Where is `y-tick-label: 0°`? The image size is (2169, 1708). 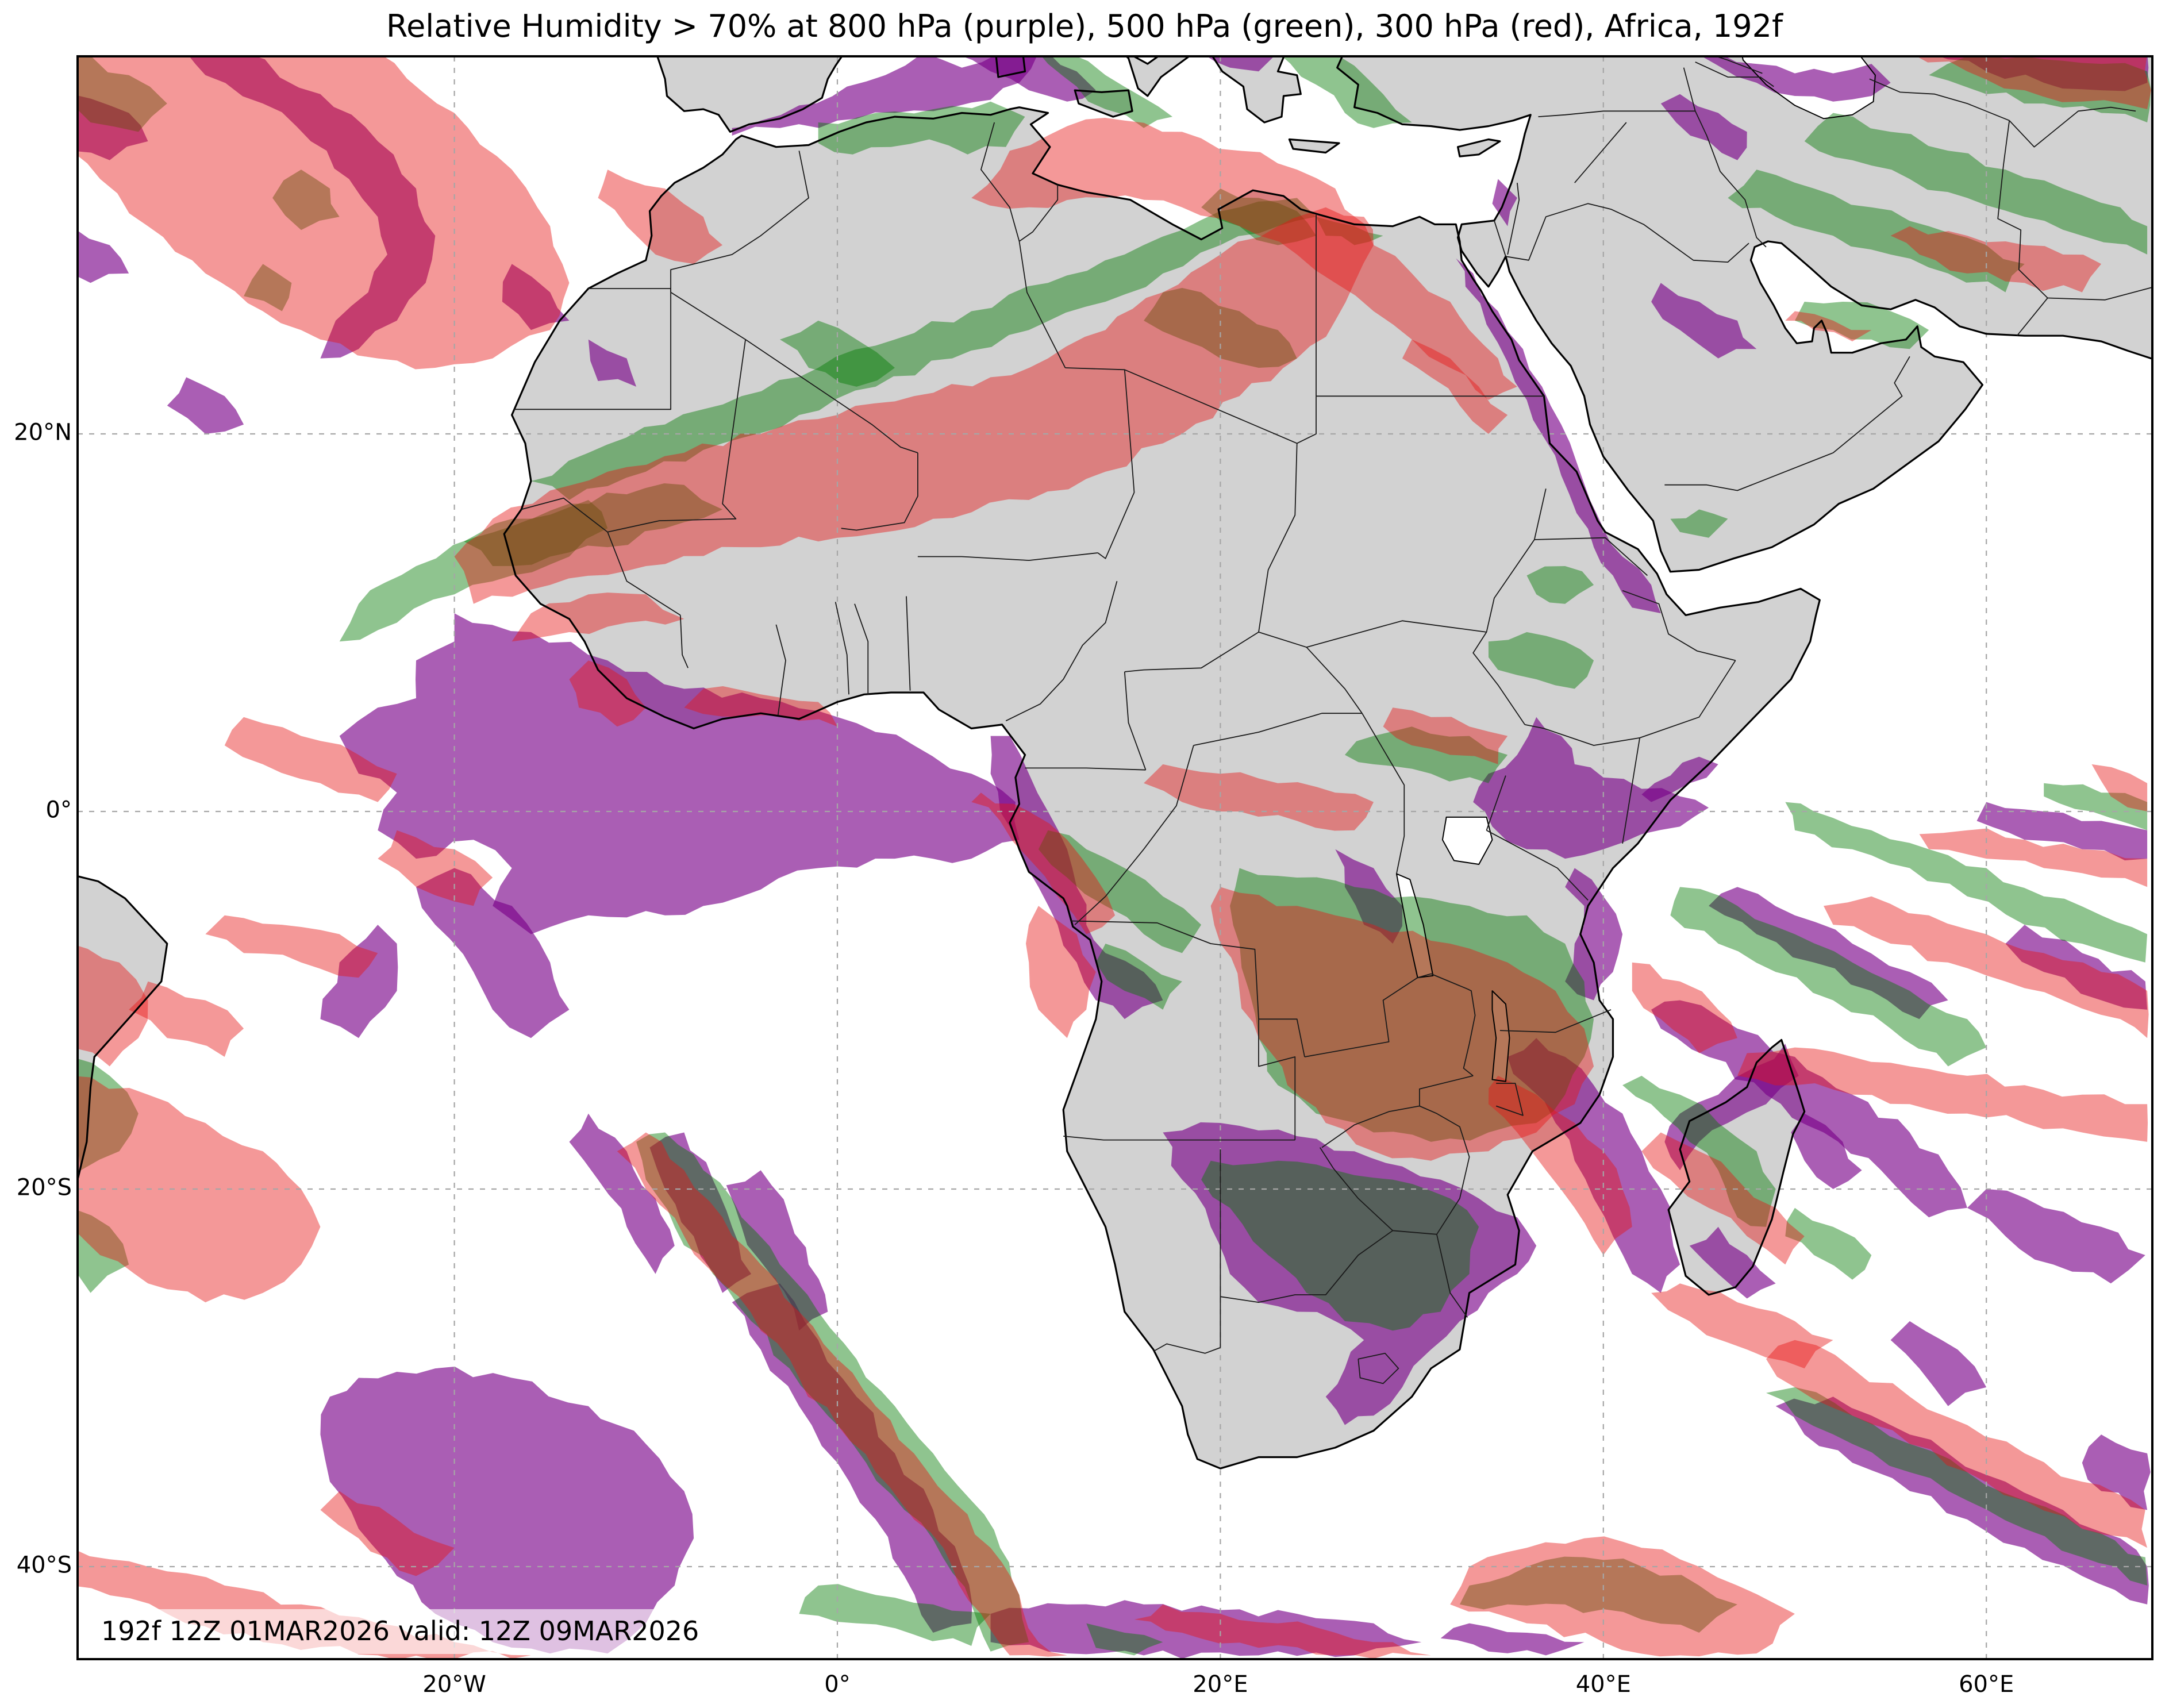 y-tick-label: 0° is located at coordinates (59, 810).